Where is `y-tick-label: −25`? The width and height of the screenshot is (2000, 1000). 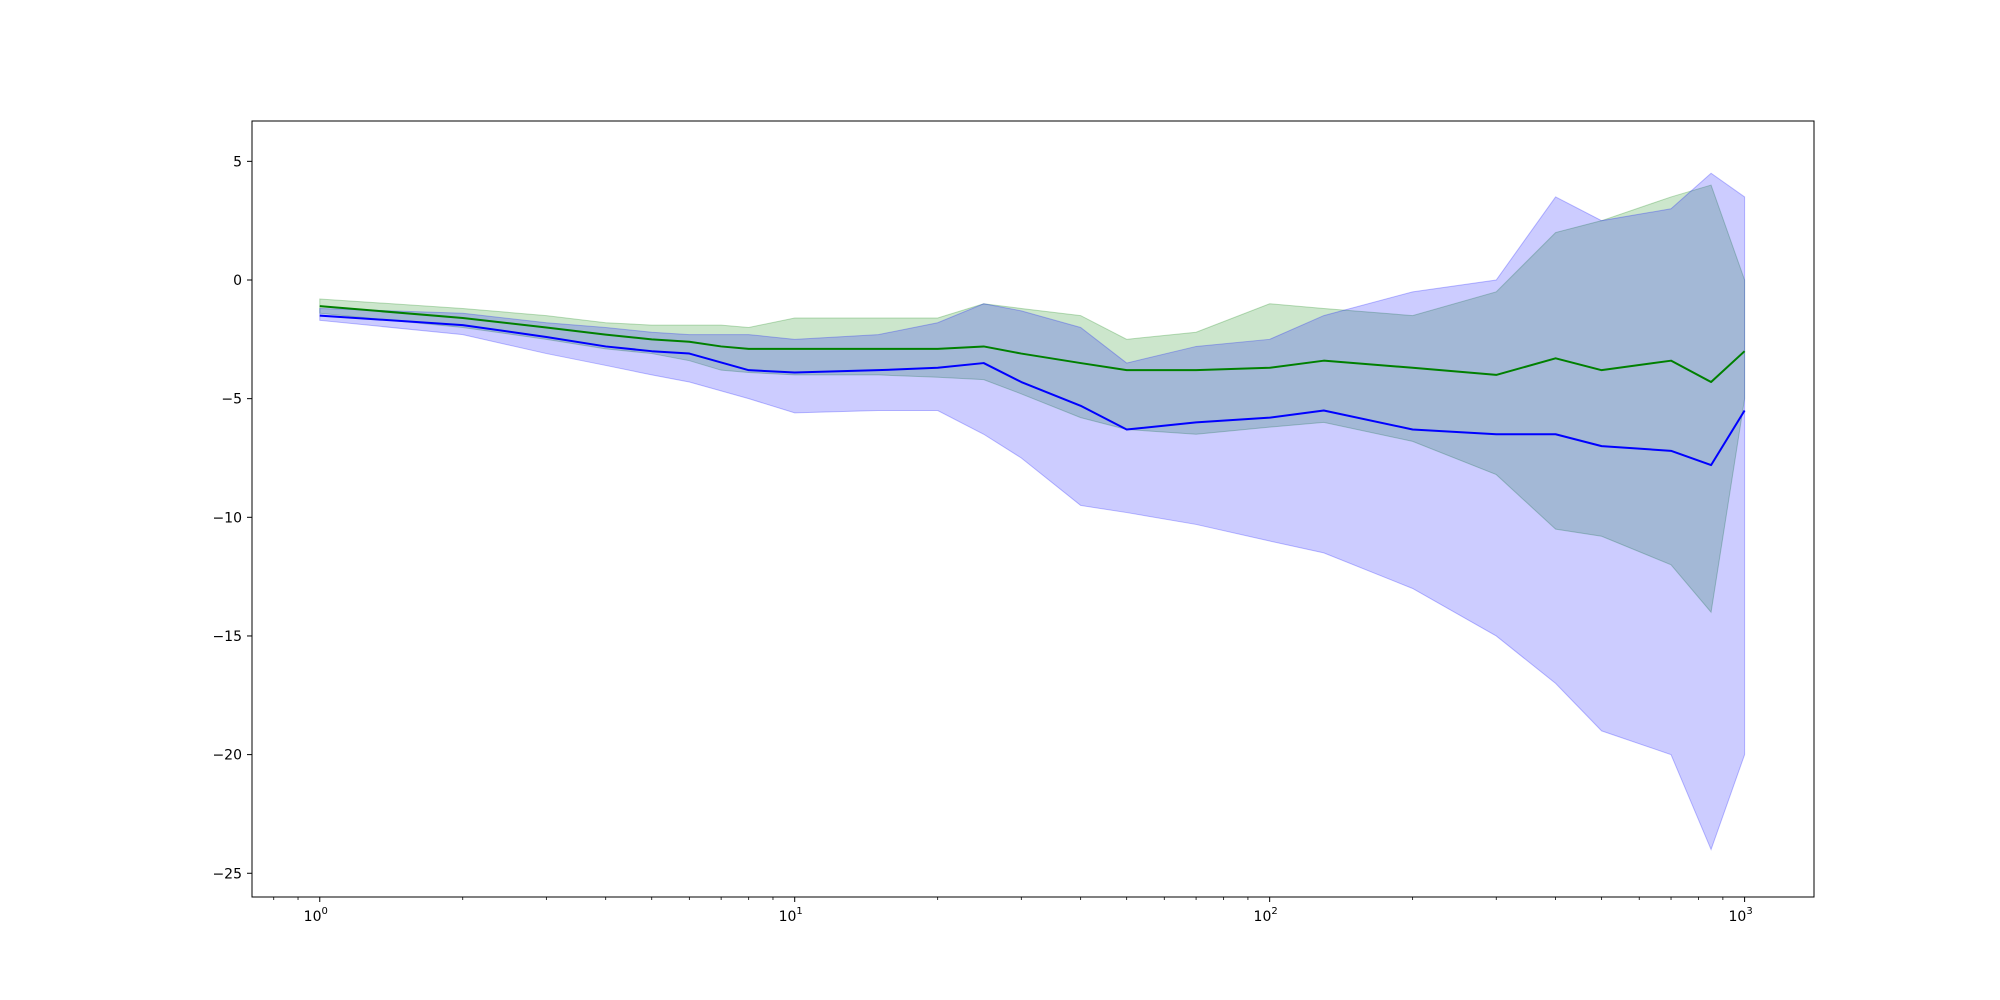 y-tick-label: −25 is located at coordinates (227, 874).